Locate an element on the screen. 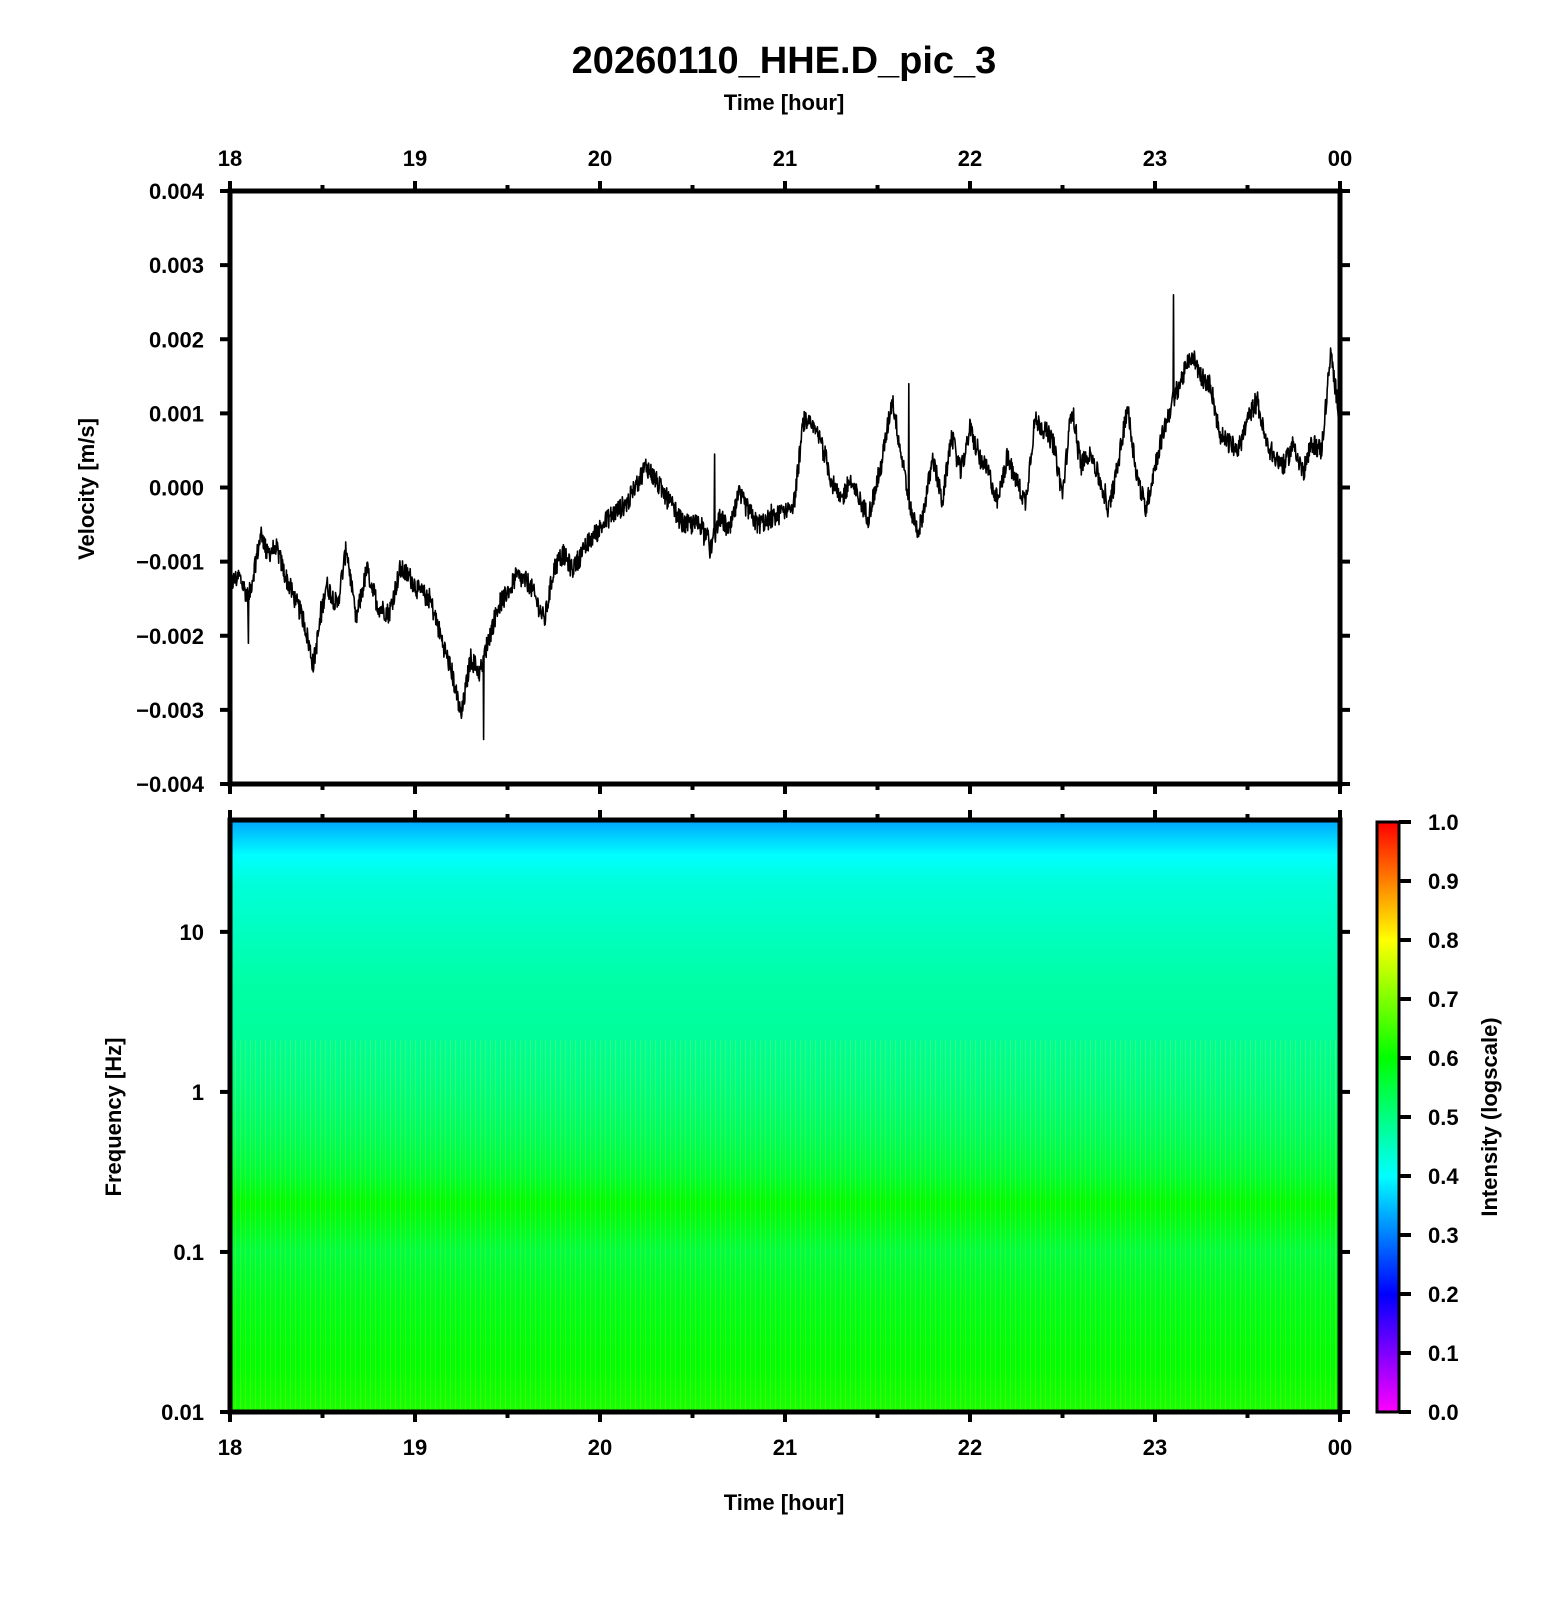  velocity-ylabel: Velocity [m/s] is located at coordinates (86, 489).